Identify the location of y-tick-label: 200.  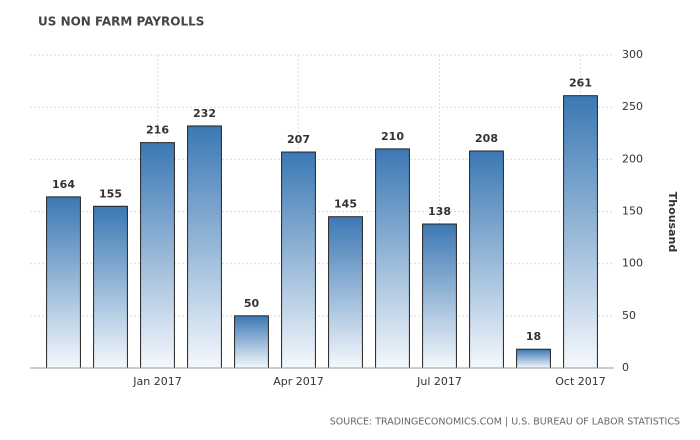
(632, 158).